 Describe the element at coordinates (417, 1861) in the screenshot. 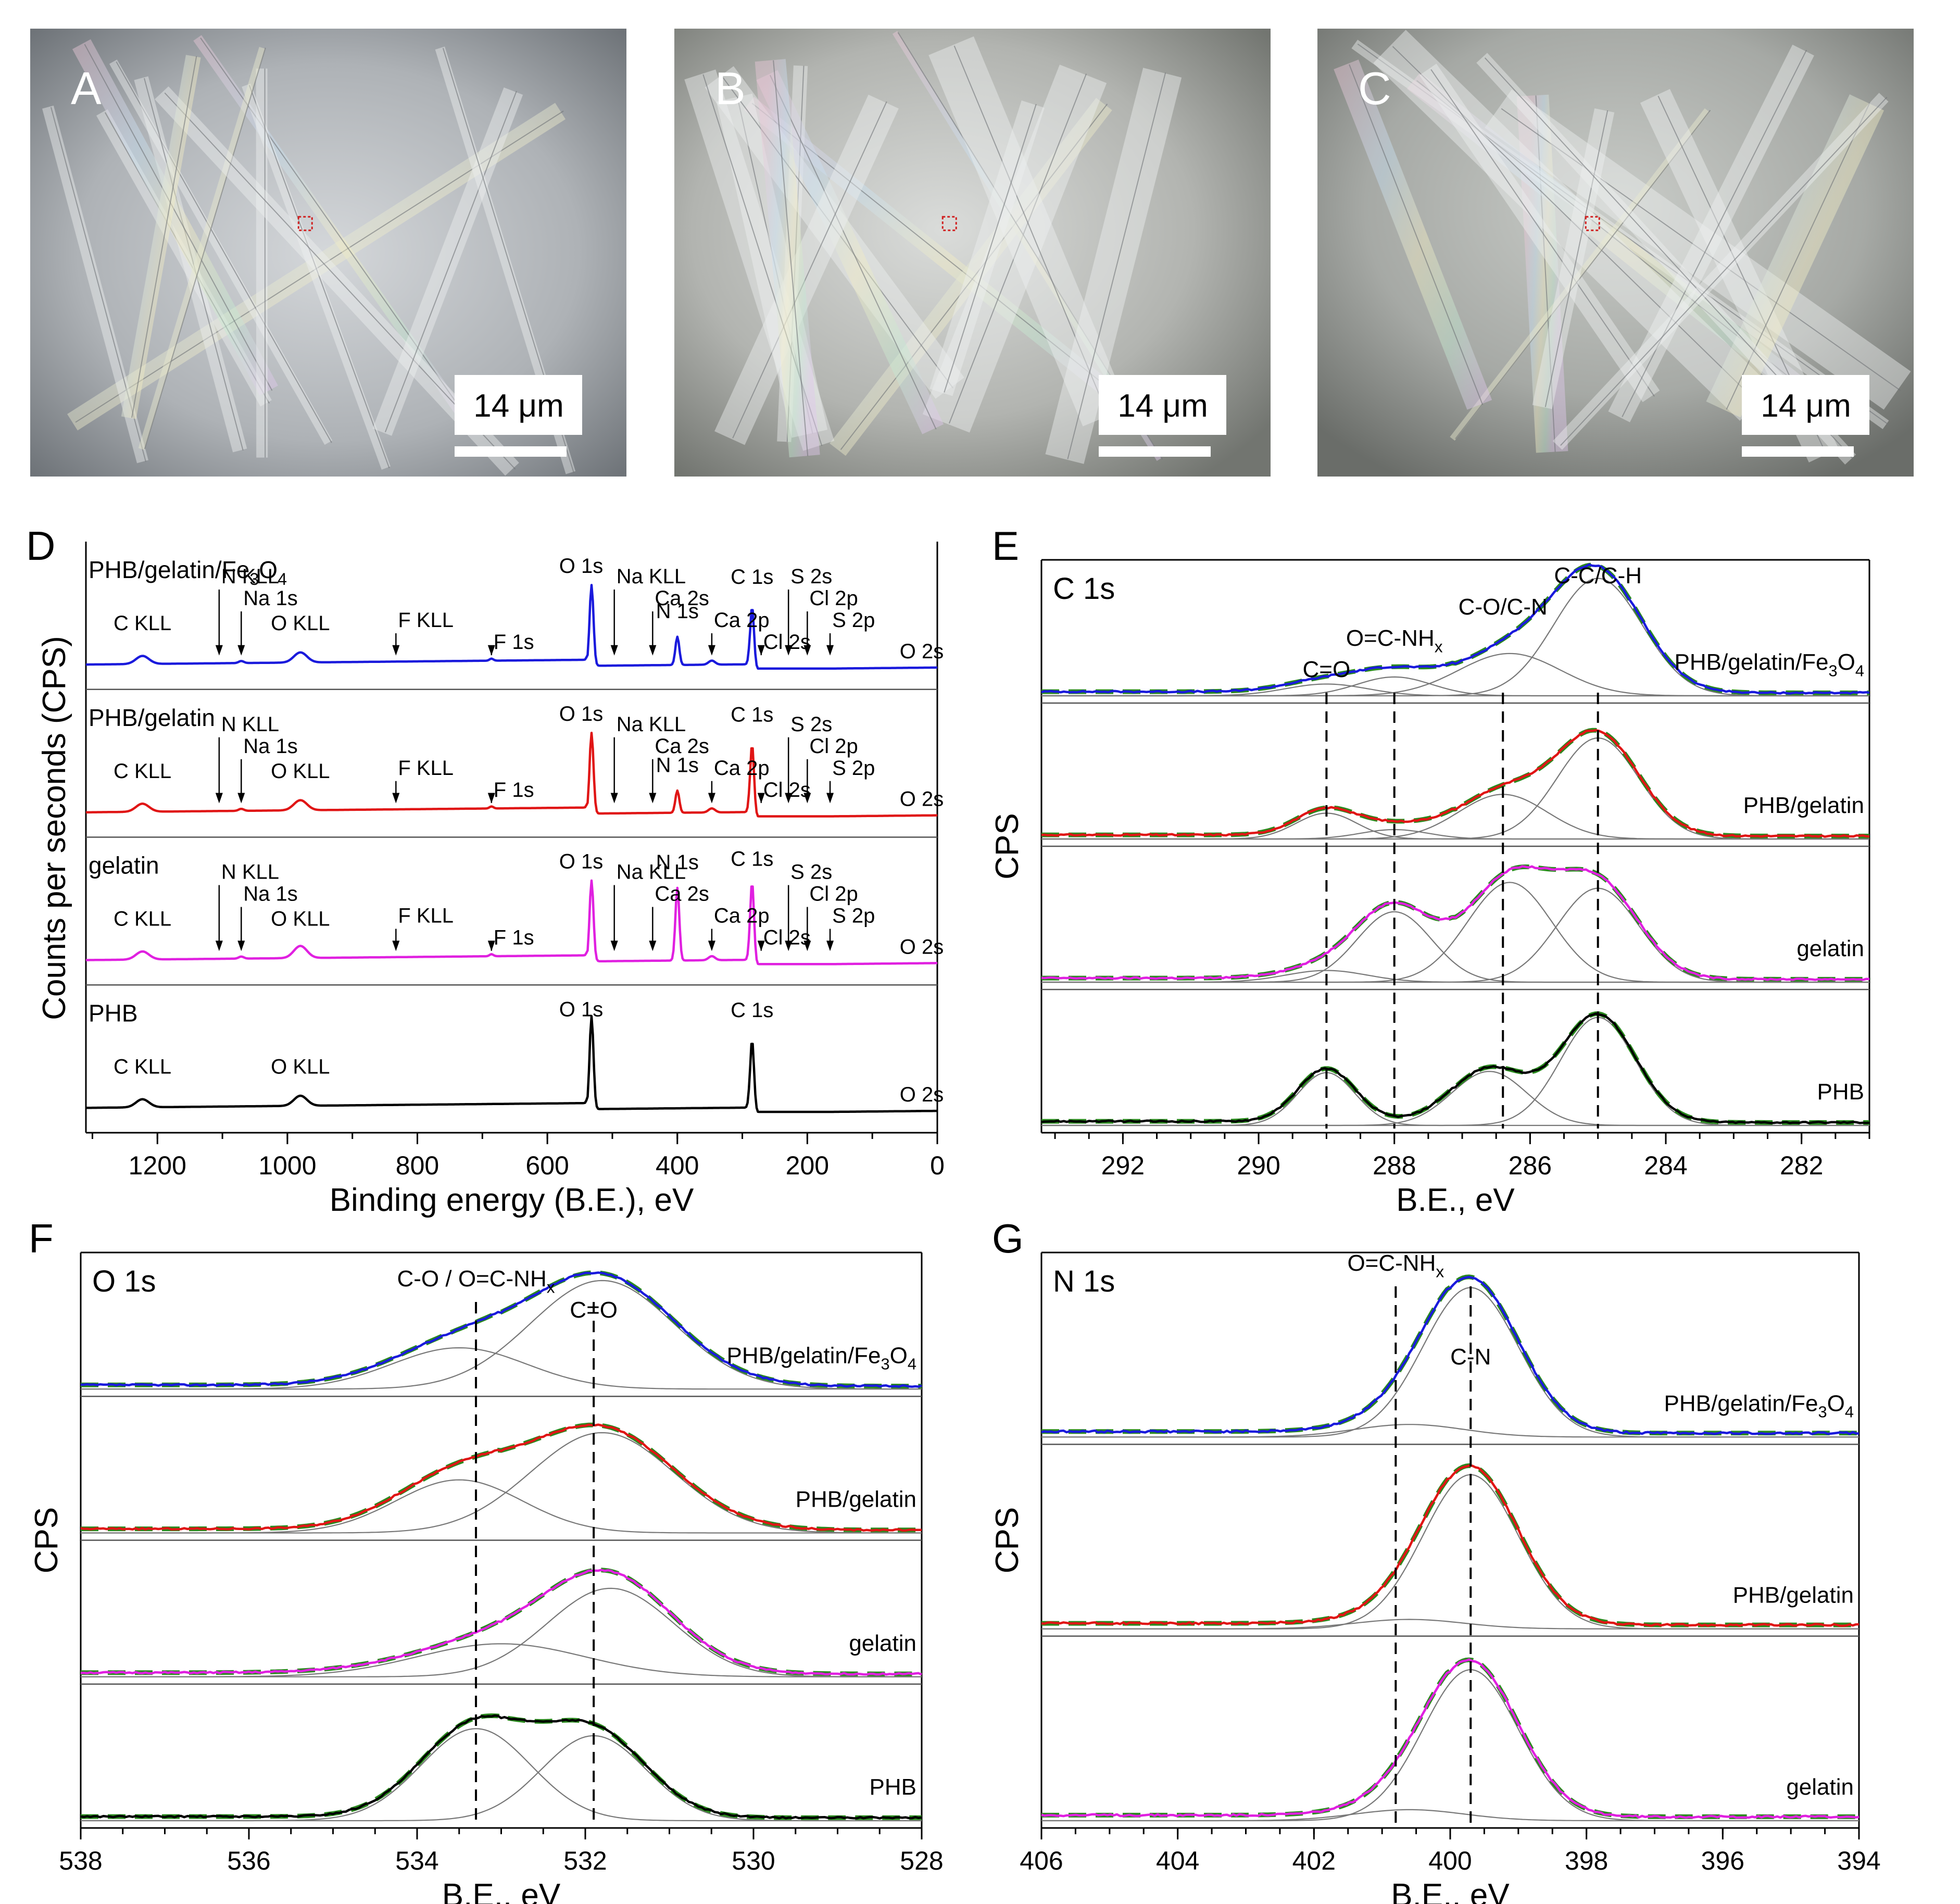

I see `x-tick-label: 534` at that location.